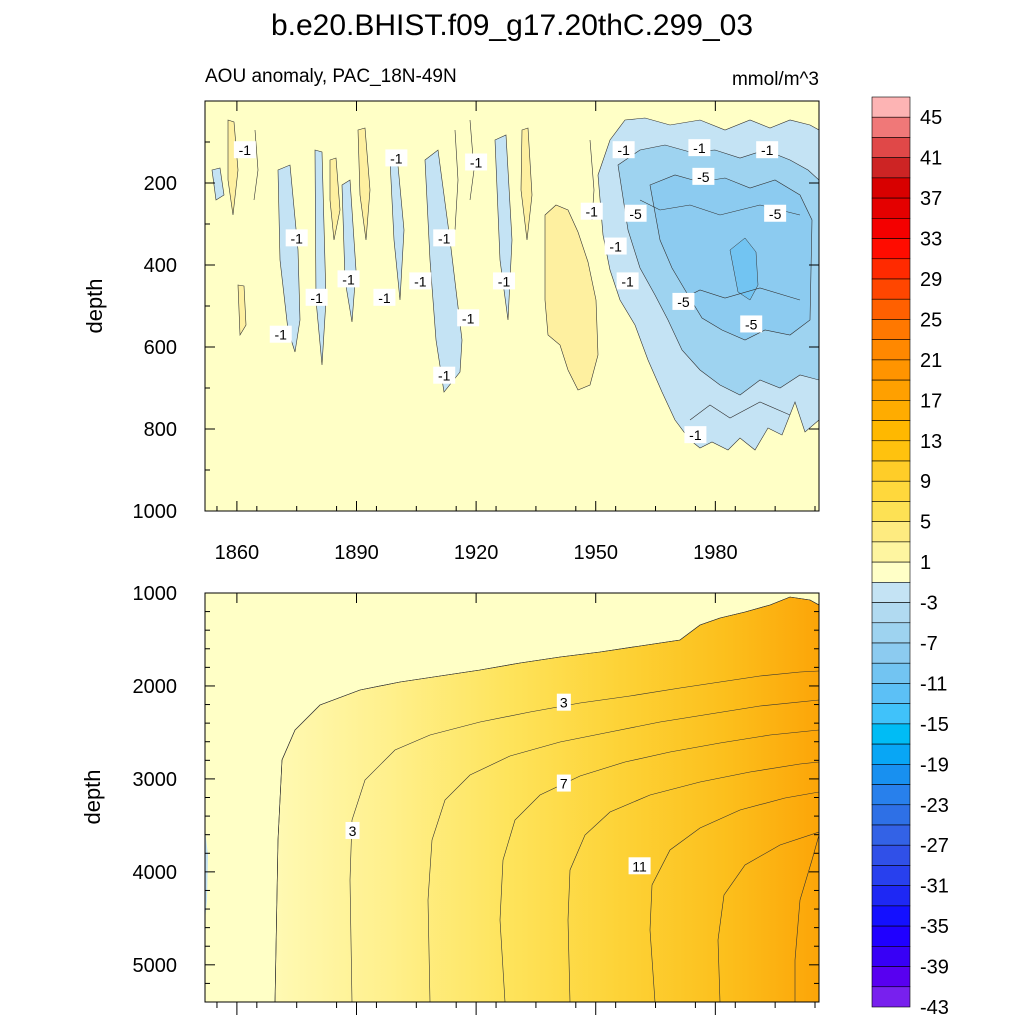  What do you see at coordinates (931, 401) in the screenshot?
I see `colorbar-label: 17` at bounding box center [931, 401].